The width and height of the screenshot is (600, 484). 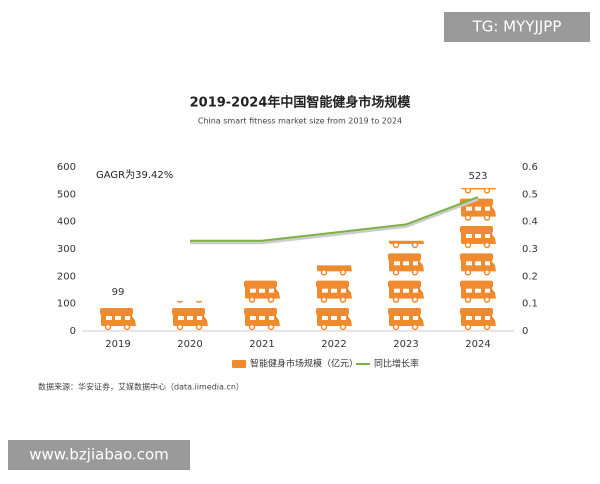 I want to click on y-tick-label: 600, so click(x=66, y=167).